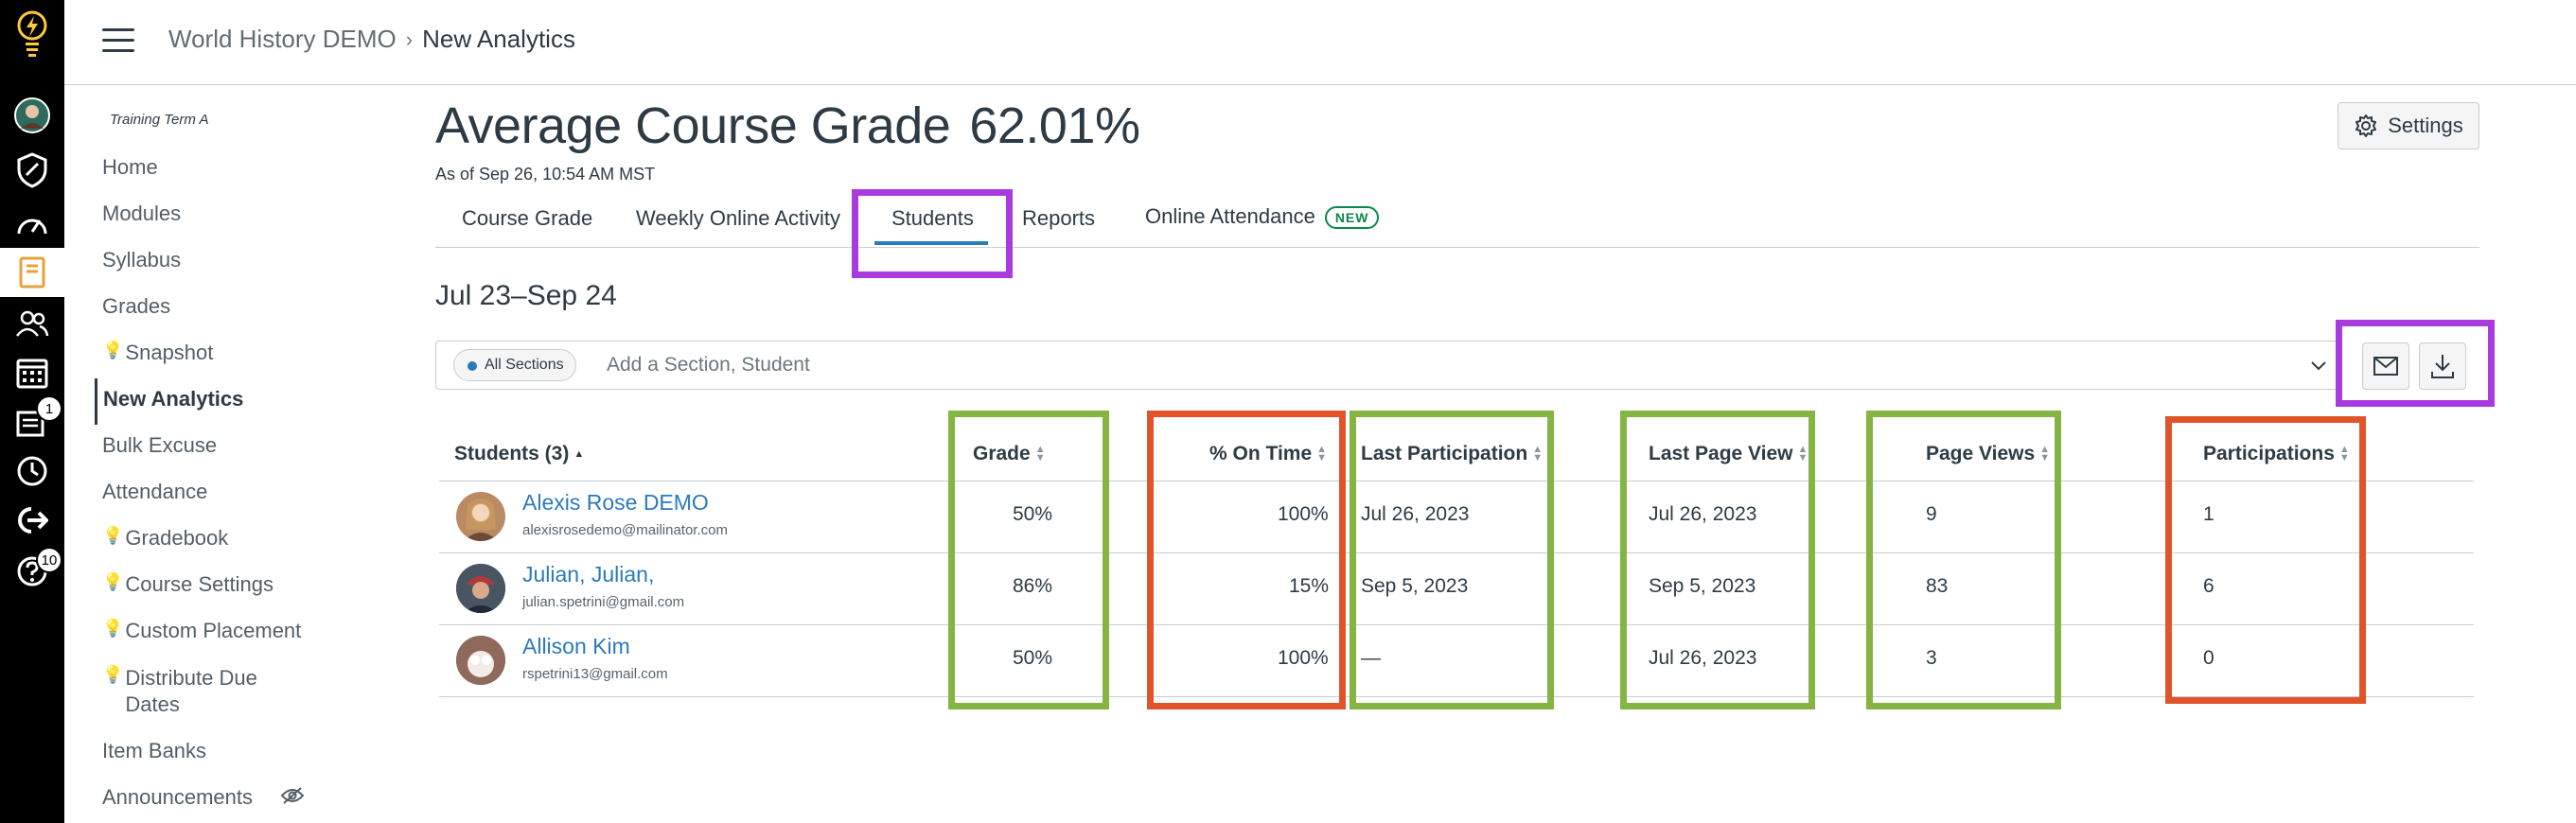 This screenshot has height=823, width=2576. What do you see at coordinates (588, 574) in the screenshot?
I see `student-name-link: Julian, Julian,` at bounding box center [588, 574].